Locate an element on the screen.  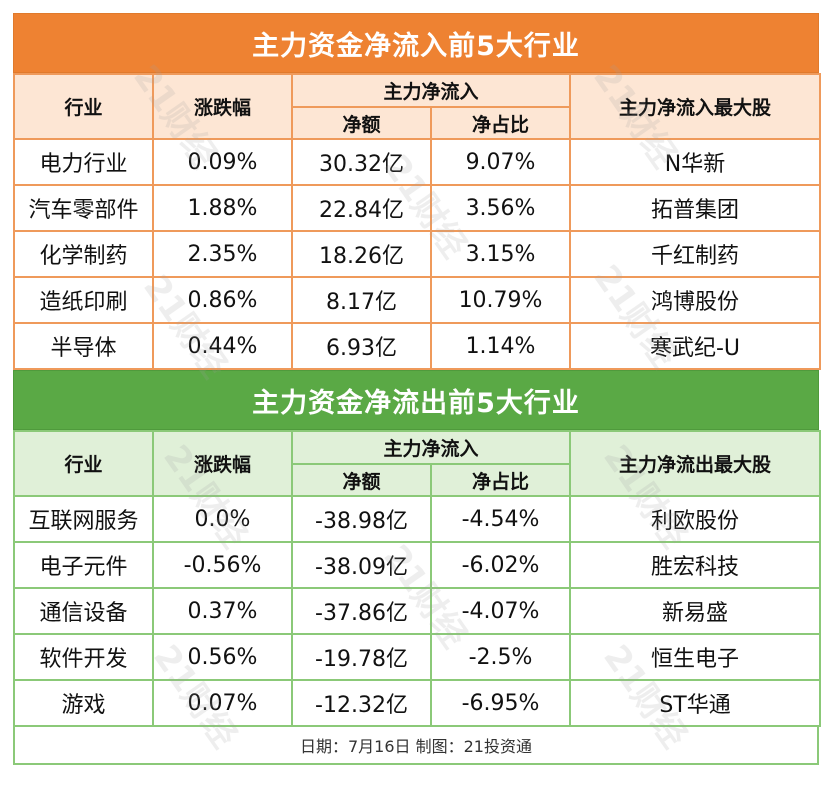
cell-stock: 拓普集团 is located at coordinates (695, 208).